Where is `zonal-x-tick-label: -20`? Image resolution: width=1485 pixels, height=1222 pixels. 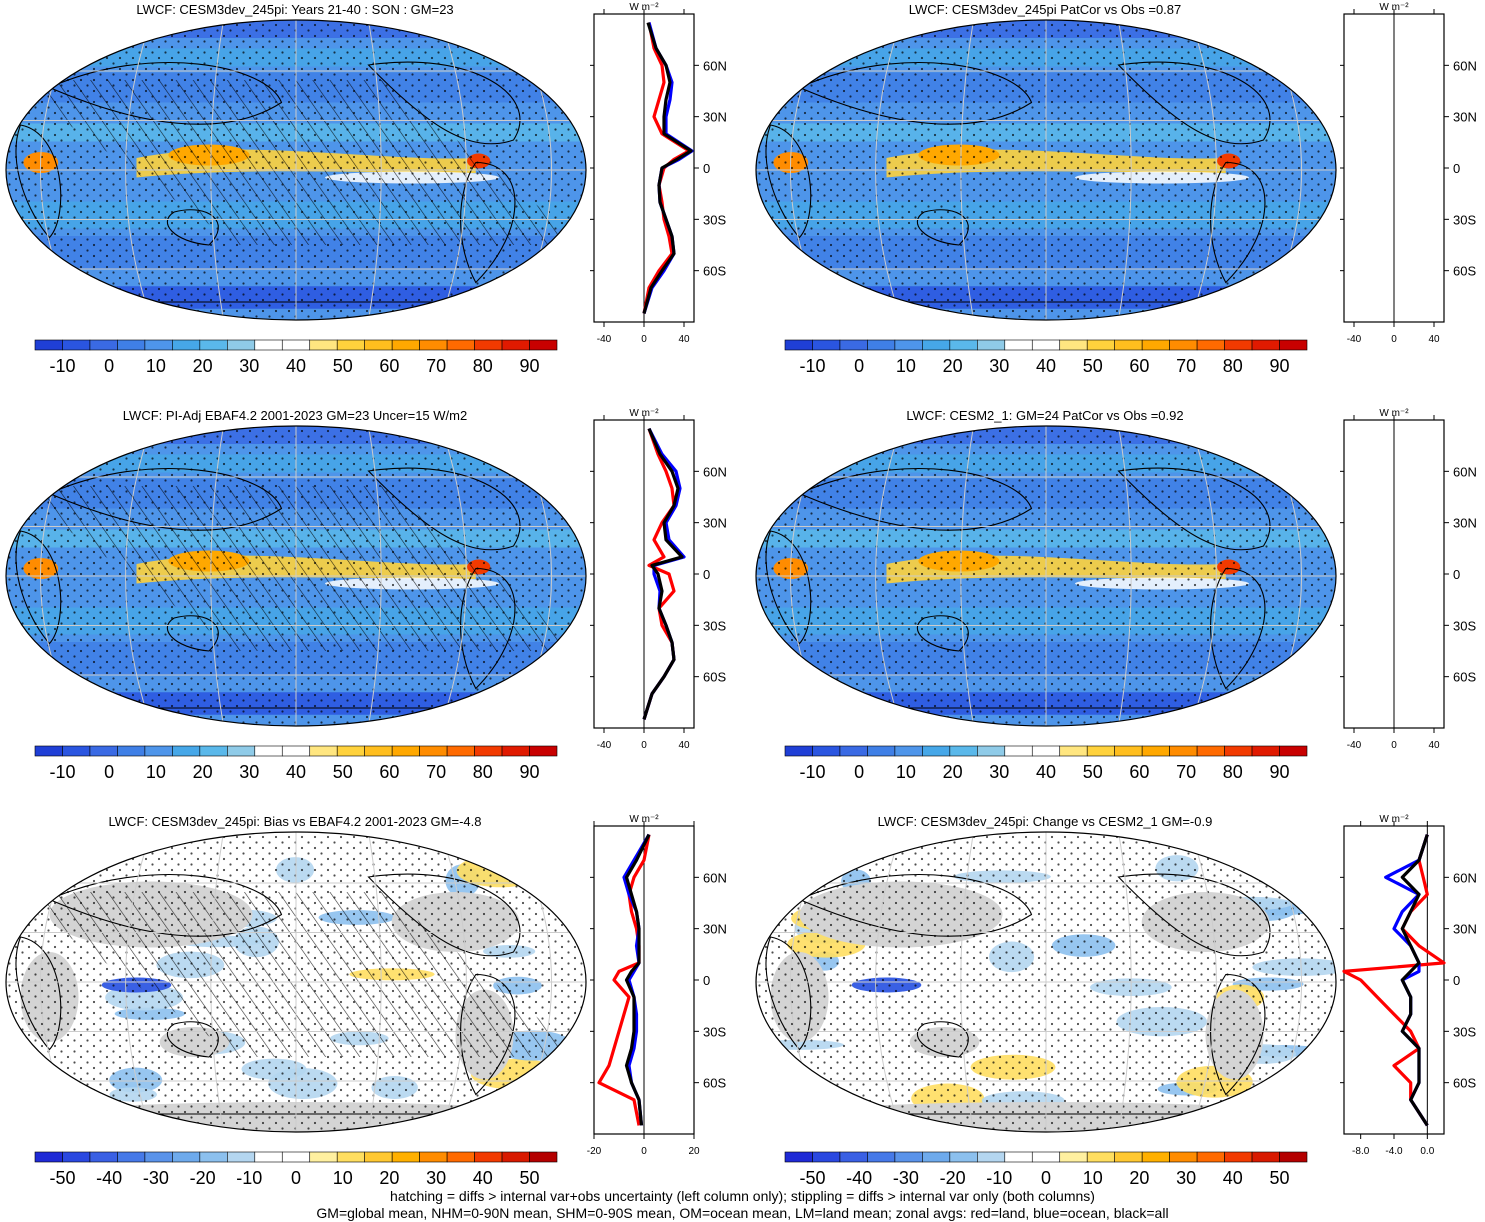
zonal-x-tick-label: -20 is located at coordinates (594, 1151).